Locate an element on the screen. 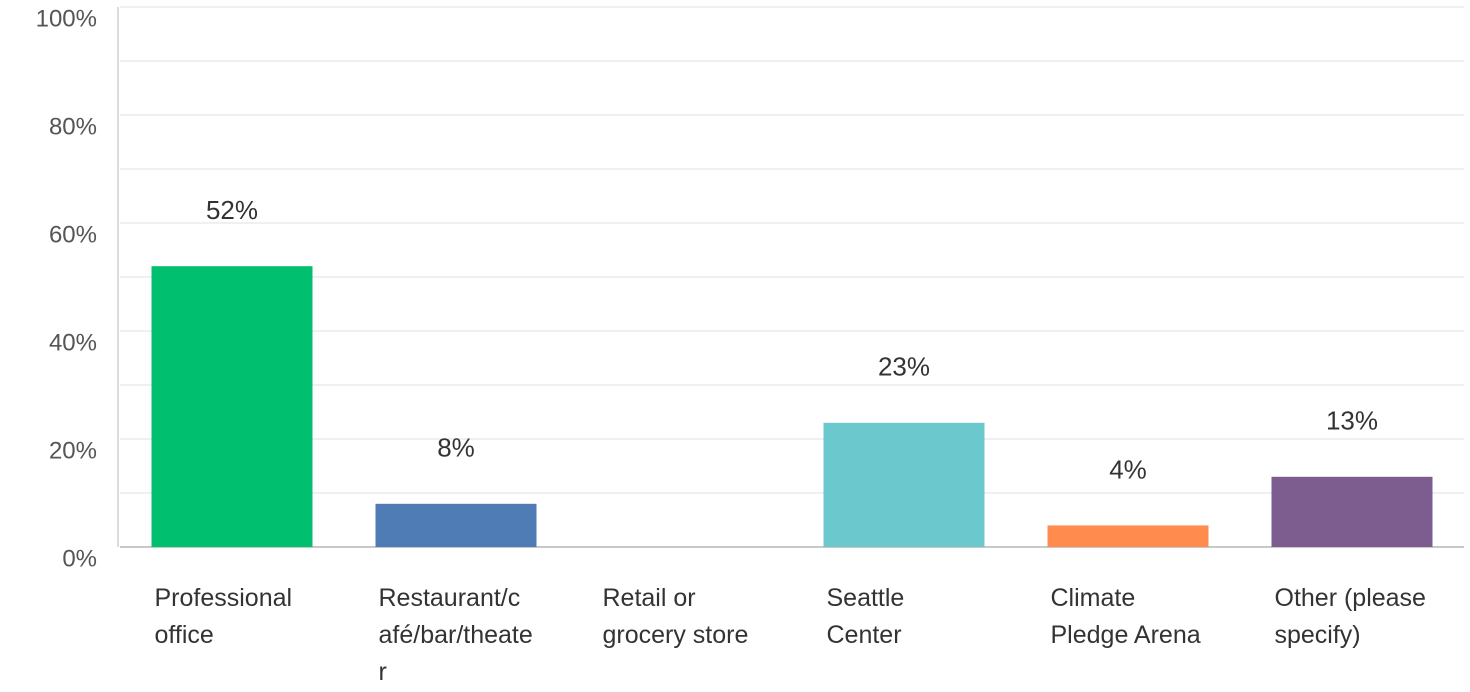 The height and width of the screenshot is (692, 1470). x-tick-label: Other (please specify) is located at coordinates (1350, 616).